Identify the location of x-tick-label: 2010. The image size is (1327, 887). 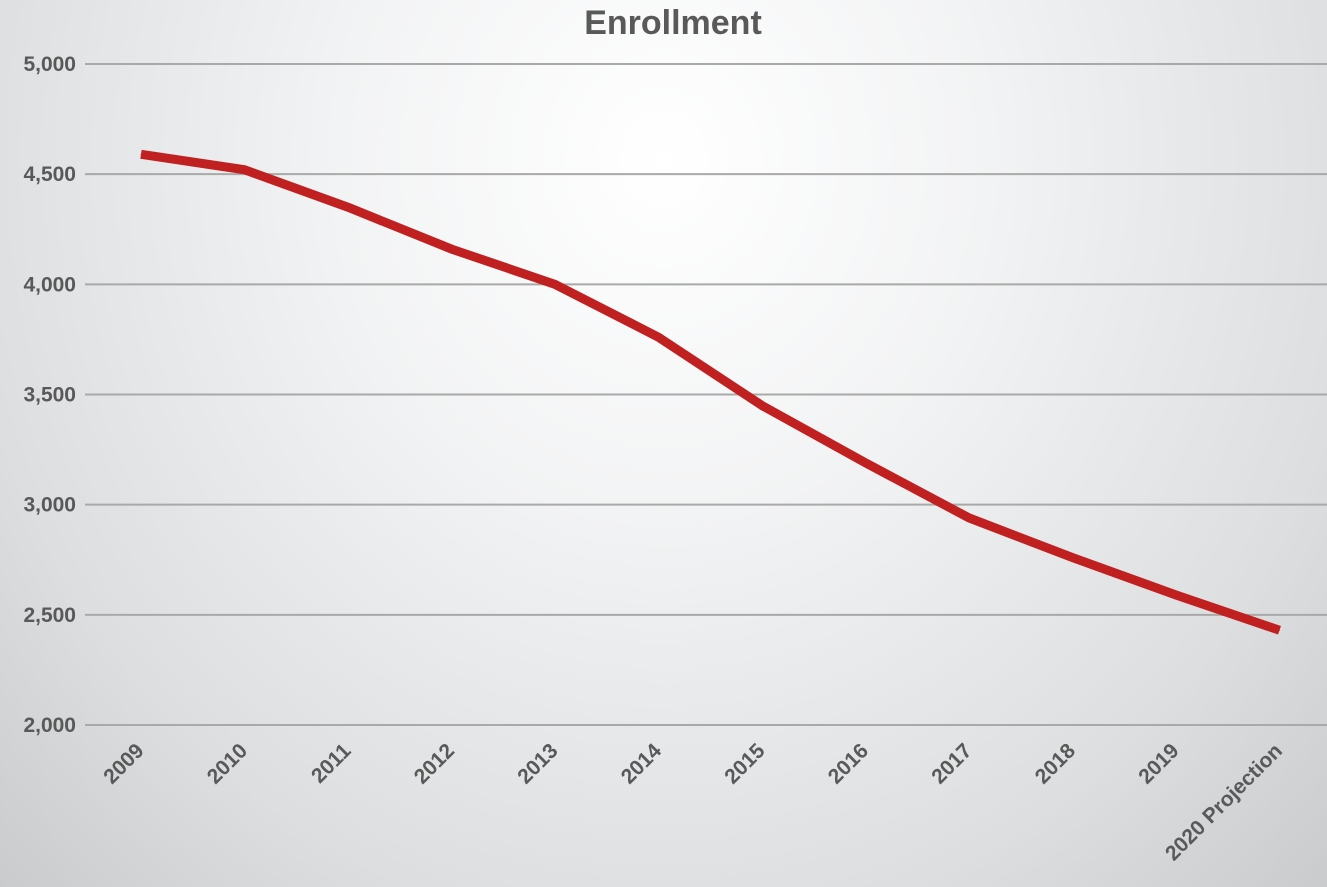
(227, 763).